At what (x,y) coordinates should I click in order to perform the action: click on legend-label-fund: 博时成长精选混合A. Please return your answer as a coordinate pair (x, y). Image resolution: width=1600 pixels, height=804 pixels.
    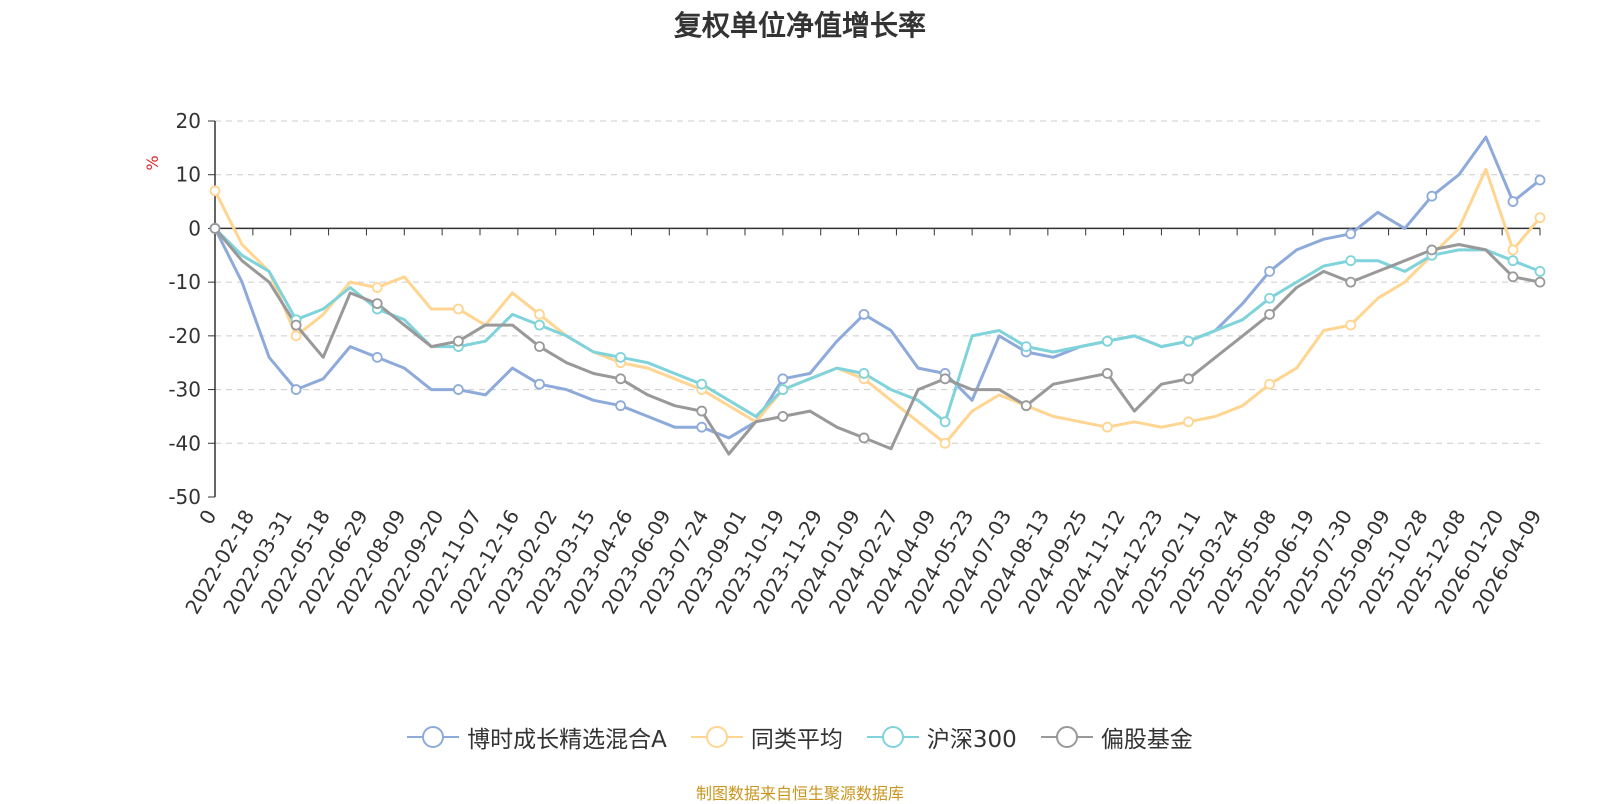
    Looking at the image, I should click on (567, 740).